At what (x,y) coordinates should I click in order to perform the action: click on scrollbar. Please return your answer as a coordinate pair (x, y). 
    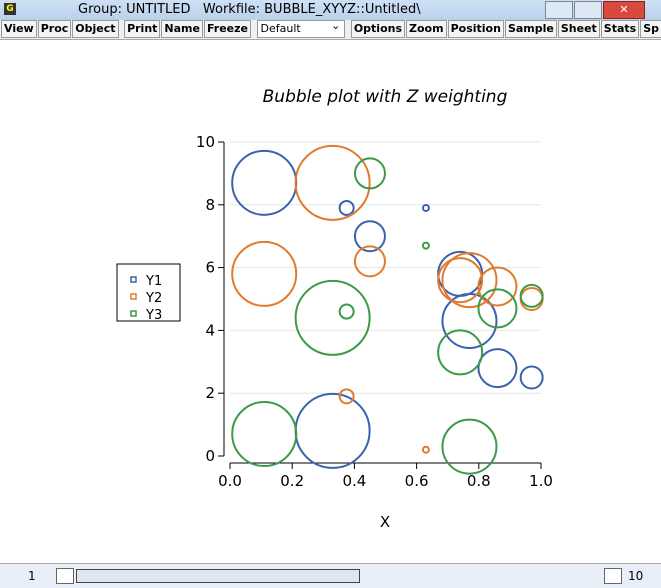
    Looking at the image, I should click on (218, 576).